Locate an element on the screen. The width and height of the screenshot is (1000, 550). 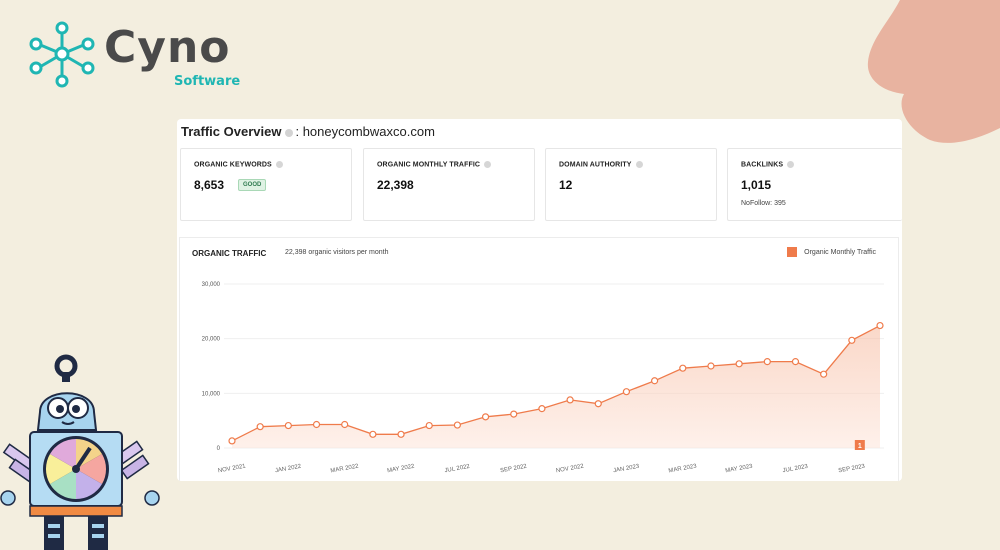
x-tick-label: MAY 2023 is located at coordinates (739, 469).